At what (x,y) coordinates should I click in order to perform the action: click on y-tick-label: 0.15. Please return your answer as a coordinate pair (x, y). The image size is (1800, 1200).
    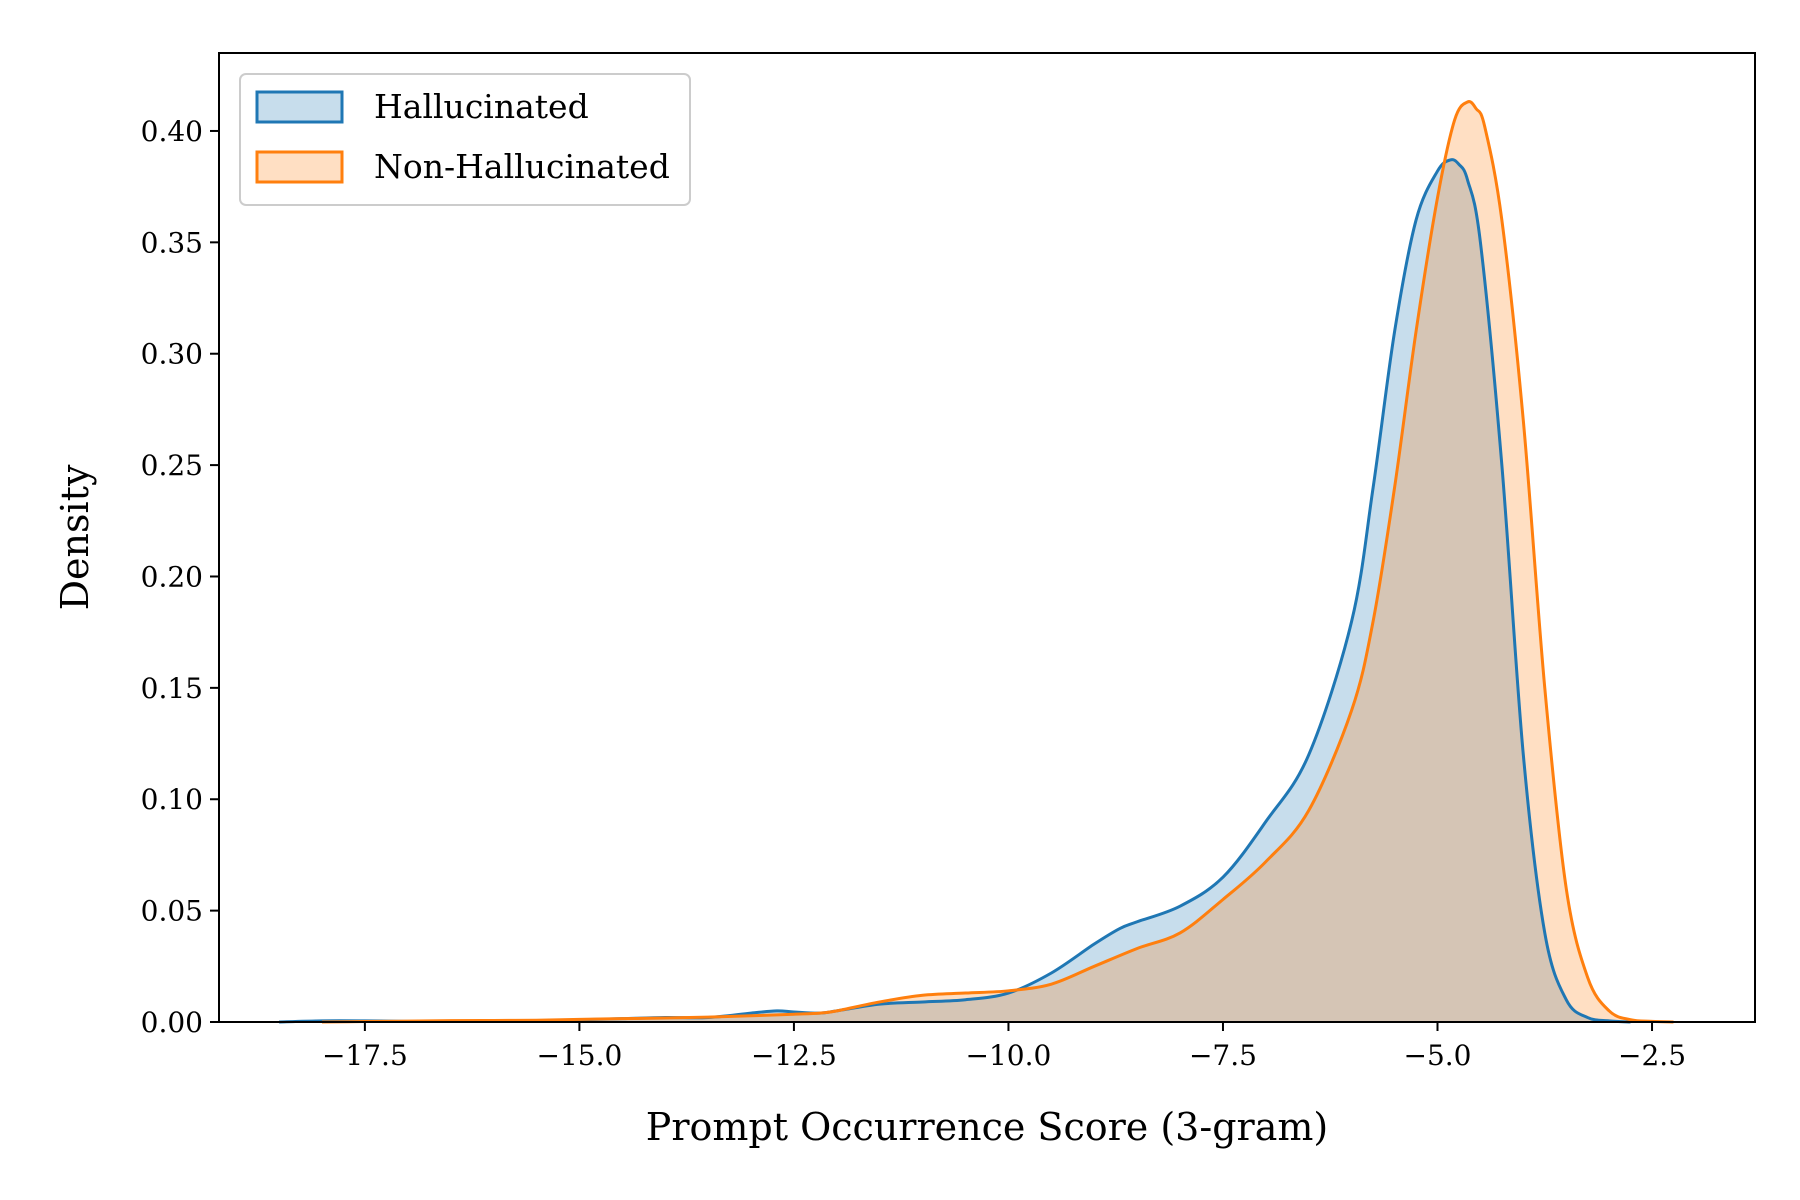
    Looking at the image, I should click on (172, 688).